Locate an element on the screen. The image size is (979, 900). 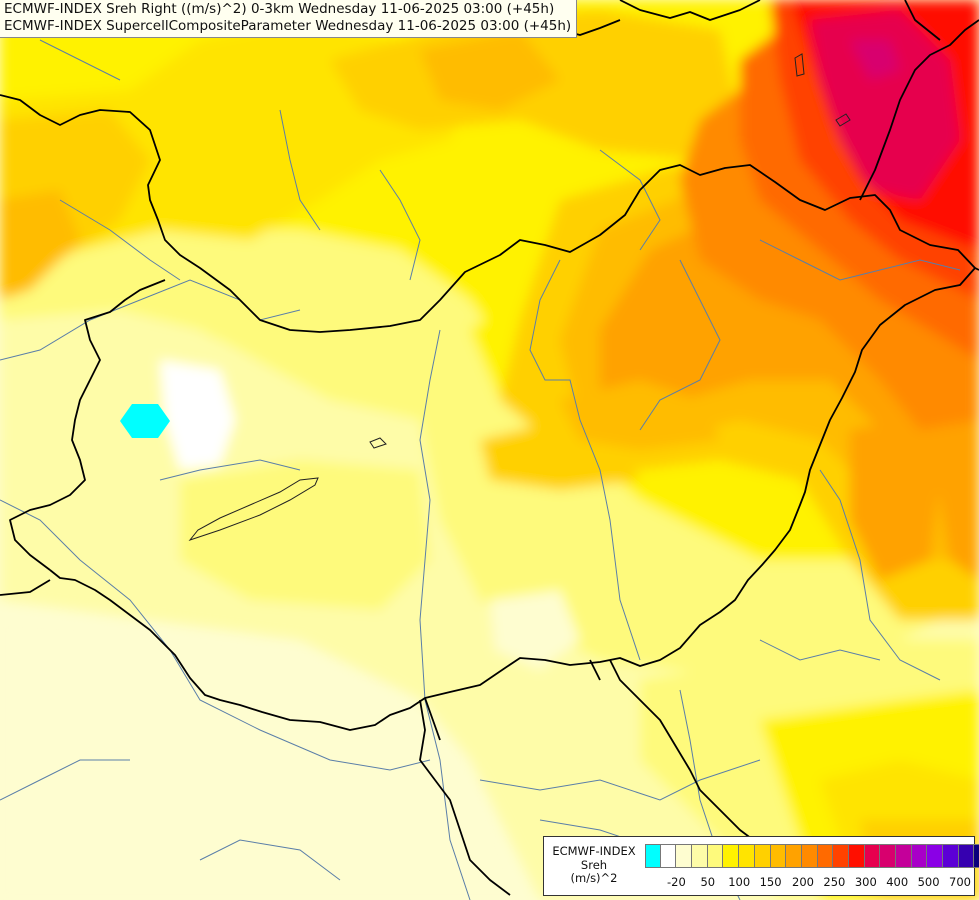
legend-tick-label: 400 is located at coordinates (897, 882).